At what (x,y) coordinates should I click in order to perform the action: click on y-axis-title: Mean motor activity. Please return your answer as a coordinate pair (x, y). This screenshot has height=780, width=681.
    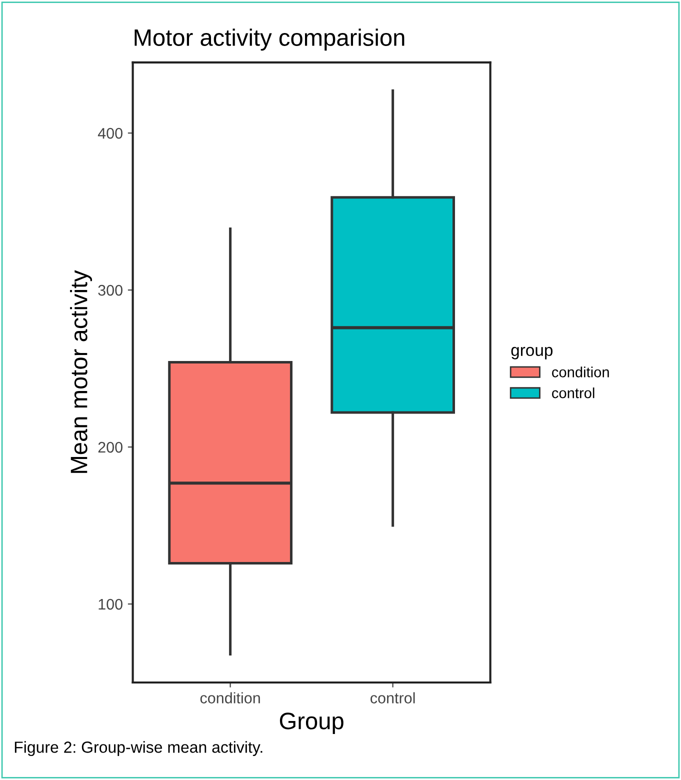
    Looking at the image, I should click on (81, 371).